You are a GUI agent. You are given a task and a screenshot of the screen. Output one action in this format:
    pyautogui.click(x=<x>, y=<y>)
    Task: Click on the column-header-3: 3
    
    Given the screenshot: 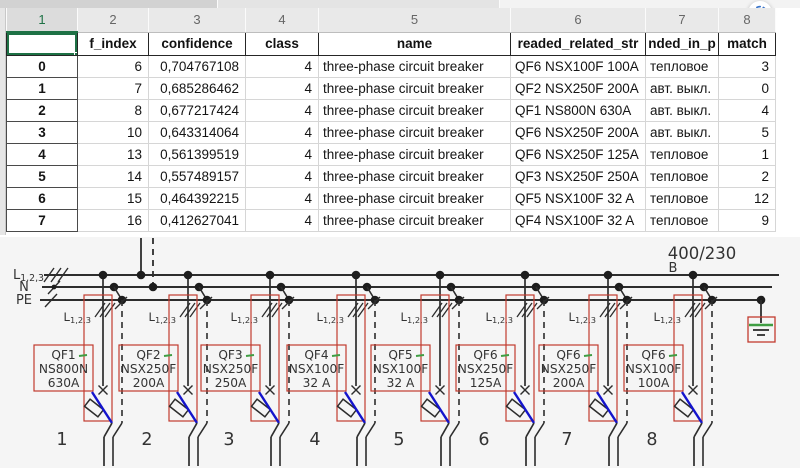 What is the action you would take?
    pyautogui.click(x=197, y=20)
    